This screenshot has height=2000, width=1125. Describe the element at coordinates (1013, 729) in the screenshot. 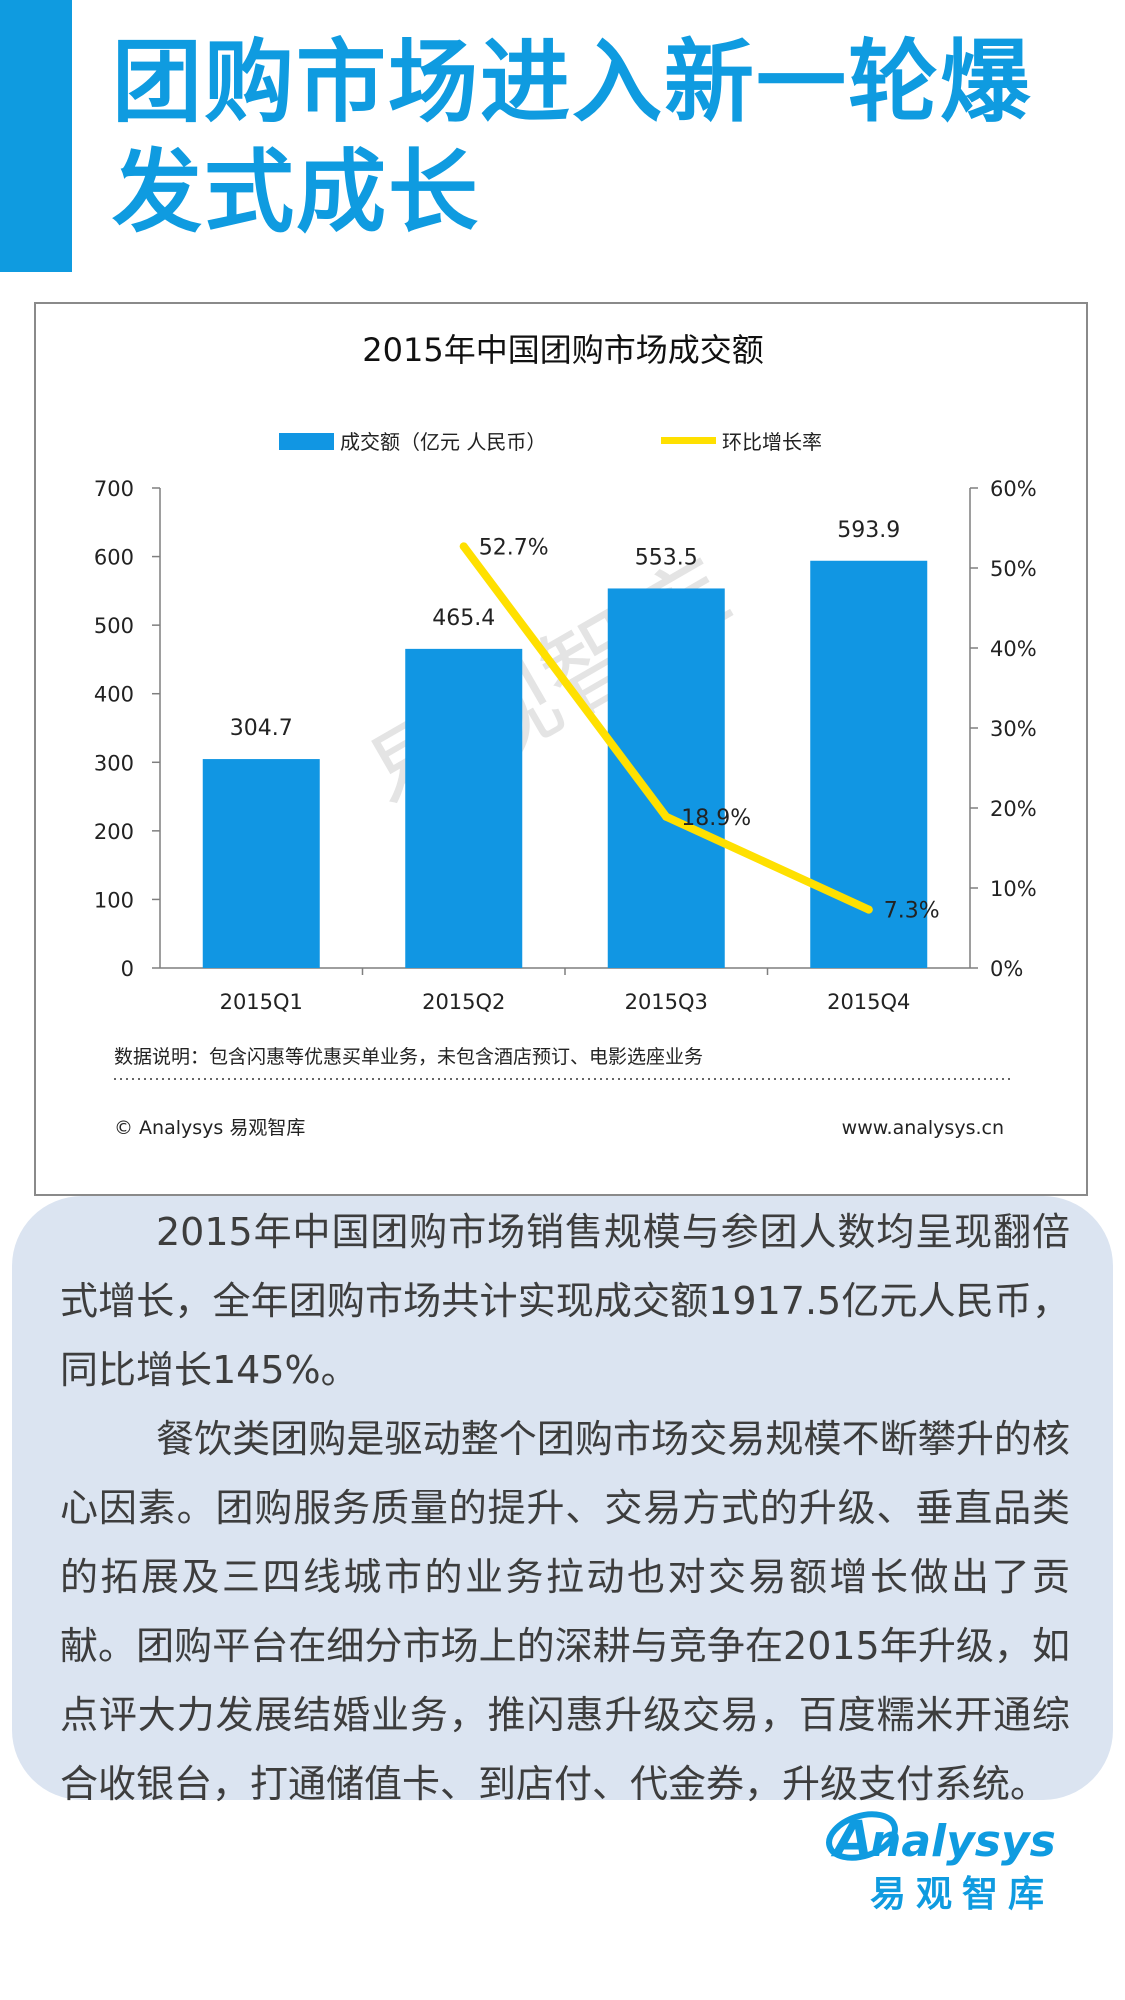

I see `y-right-tick-label: 30%` at that location.